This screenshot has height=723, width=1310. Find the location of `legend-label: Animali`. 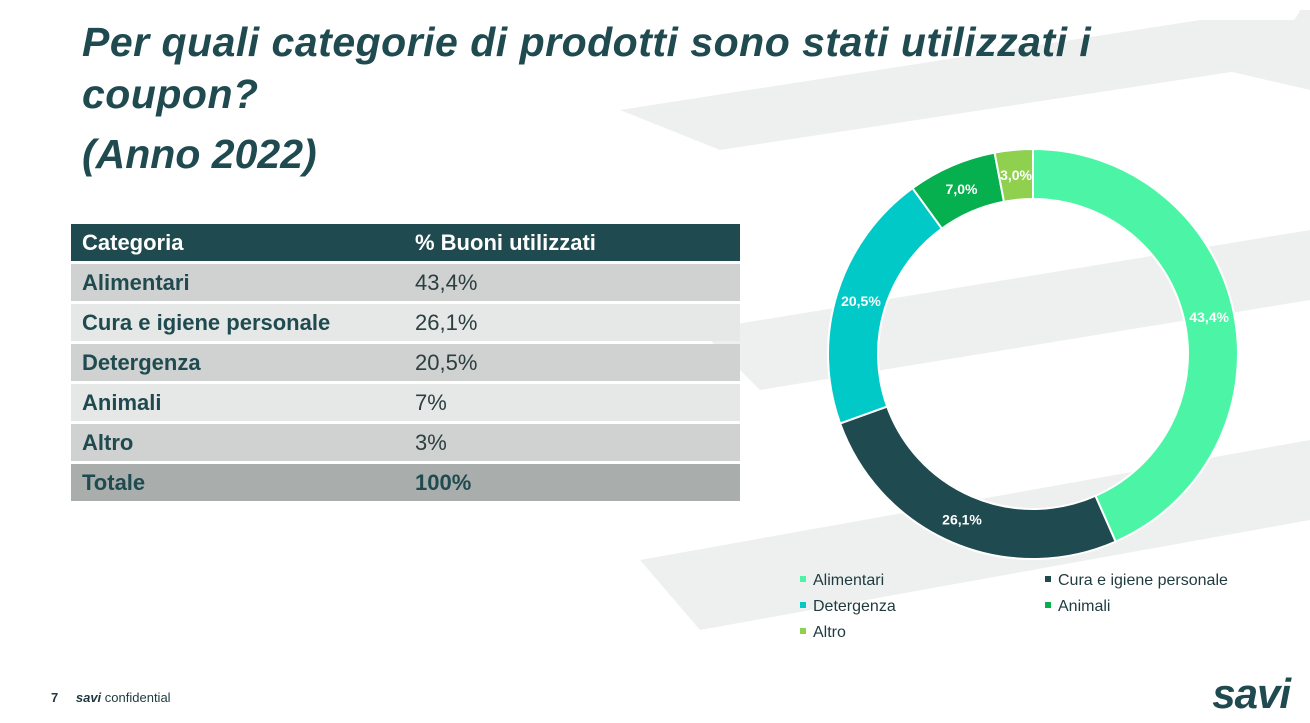

legend-label: Animali is located at coordinates (1084, 606).